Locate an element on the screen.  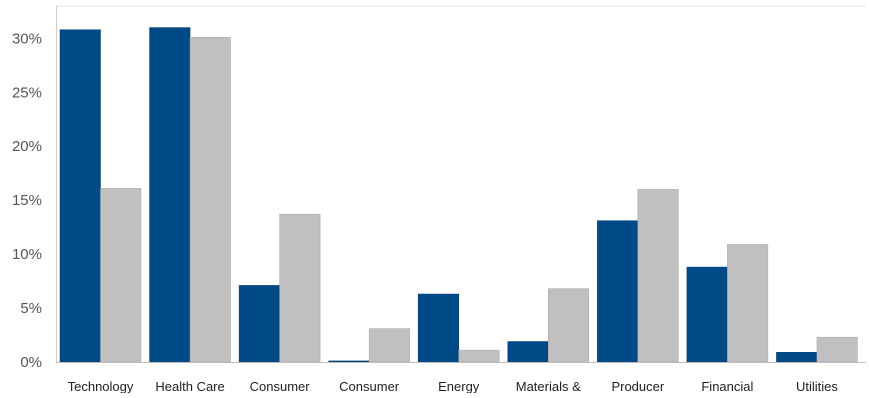
x-tick-label: Energy is located at coordinates (459, 386).